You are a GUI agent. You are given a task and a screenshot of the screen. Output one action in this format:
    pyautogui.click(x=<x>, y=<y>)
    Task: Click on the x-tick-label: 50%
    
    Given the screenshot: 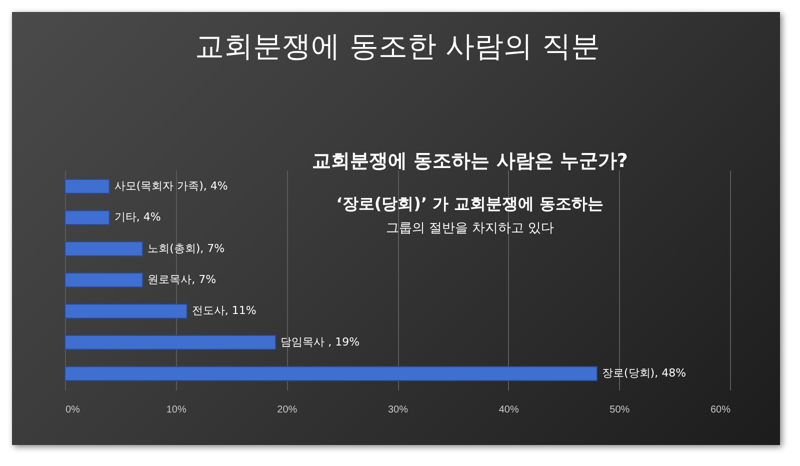 What is the action you would take?
    pyautogui.click(x=620, y=410)
    